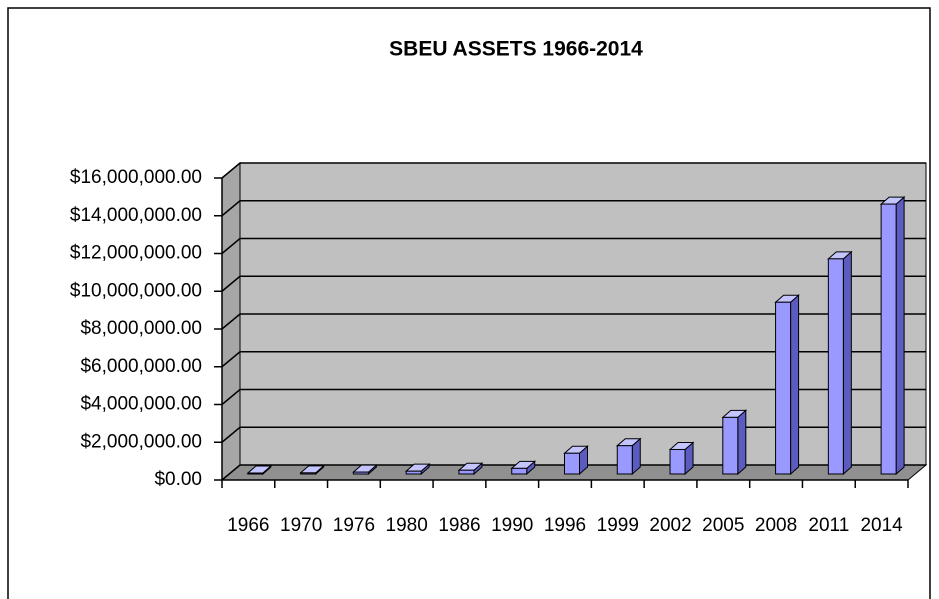 The height and width of the screenshot is (599, 939). I want to click on x-tick-label: 1999, so click(618, 525).